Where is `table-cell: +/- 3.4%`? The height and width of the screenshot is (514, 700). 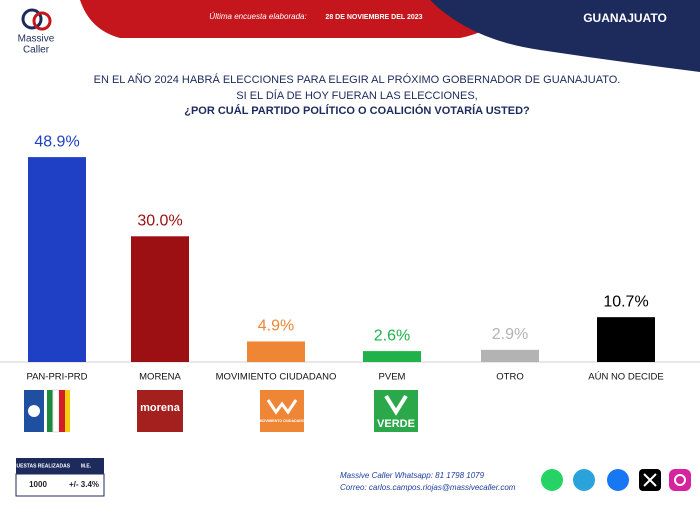 table-cell: +/- 3.4% is located at coordinates (84, 484).